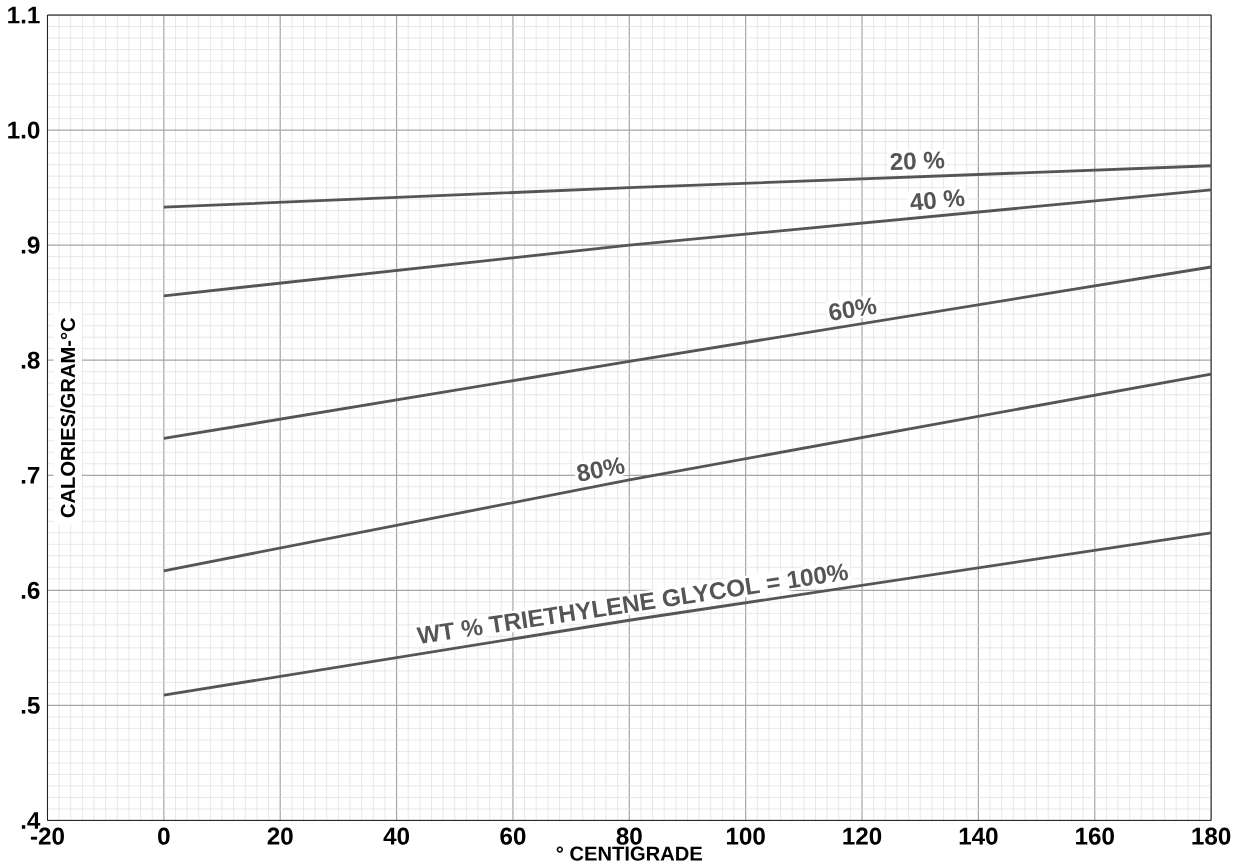  I want to click on y-tick-label: .7, so click(30, 475).